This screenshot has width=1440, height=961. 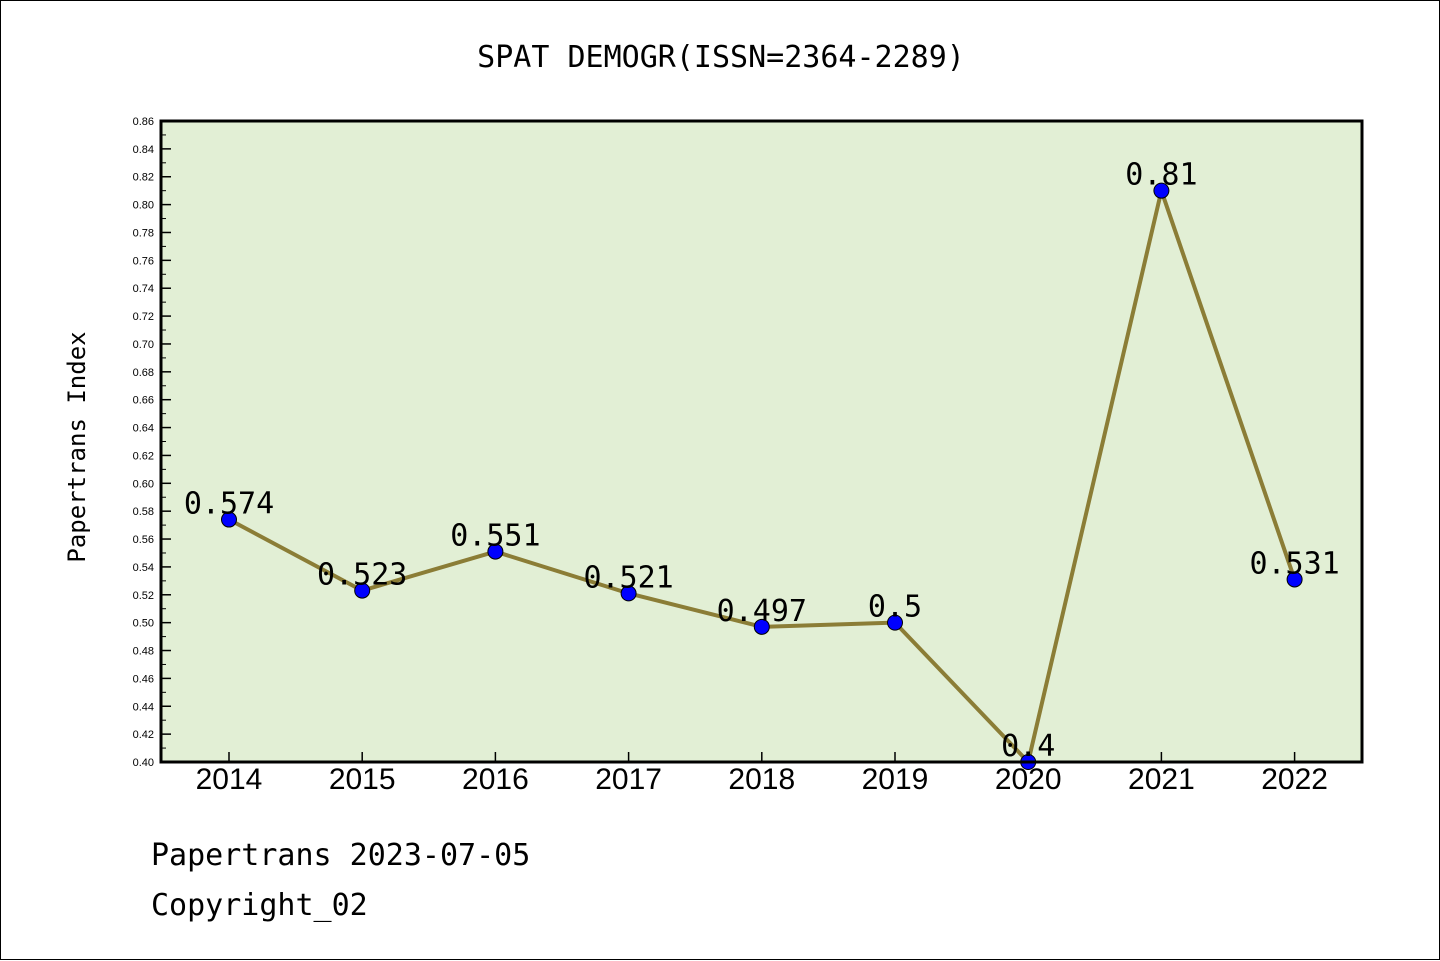 I want to click on x-tick-label: 2021, so click(x=1161, y=779).